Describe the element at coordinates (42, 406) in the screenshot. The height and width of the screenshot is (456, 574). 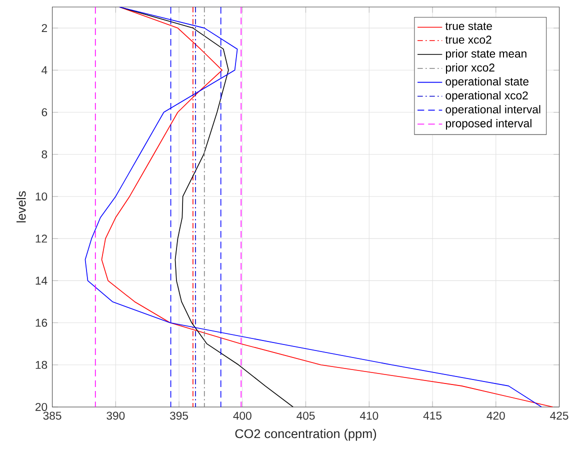
I see `y-tick-label: 20` at that location.